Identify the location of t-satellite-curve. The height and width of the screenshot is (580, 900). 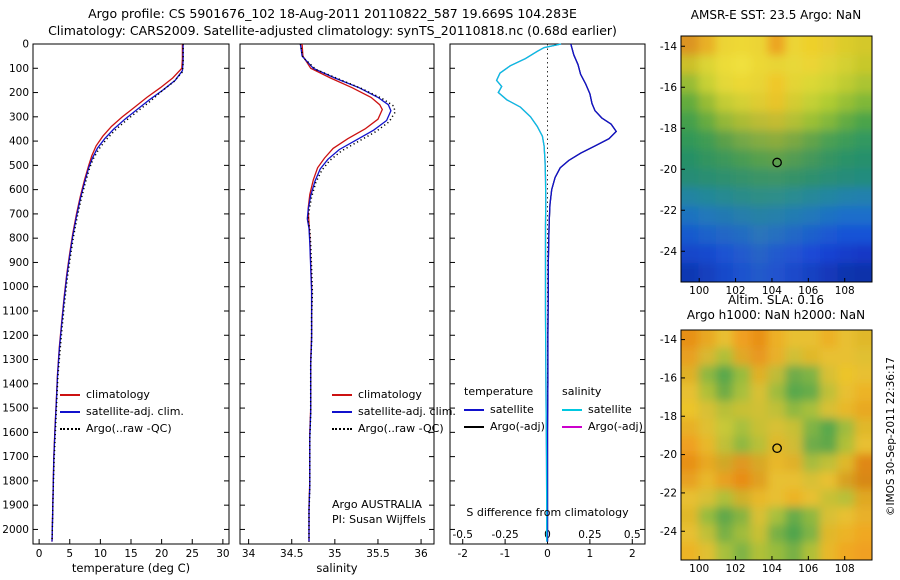
(582, 292).